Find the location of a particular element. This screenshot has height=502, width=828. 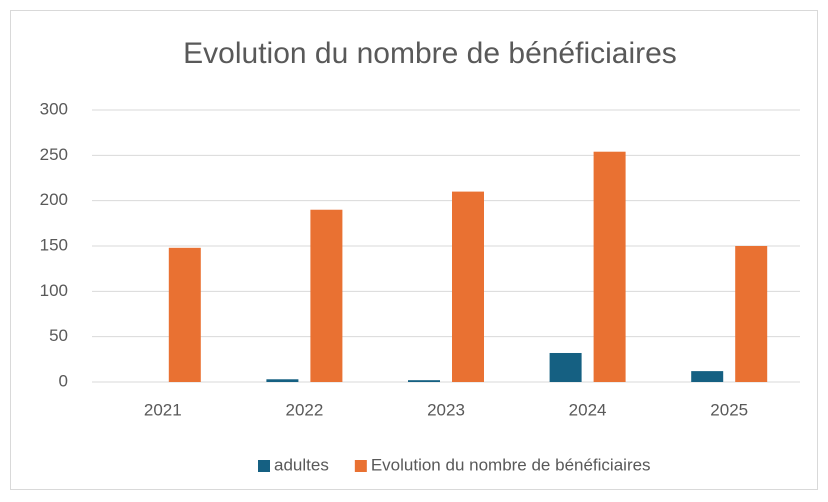

legend-label: adultes is located at coordinates (301, 464).